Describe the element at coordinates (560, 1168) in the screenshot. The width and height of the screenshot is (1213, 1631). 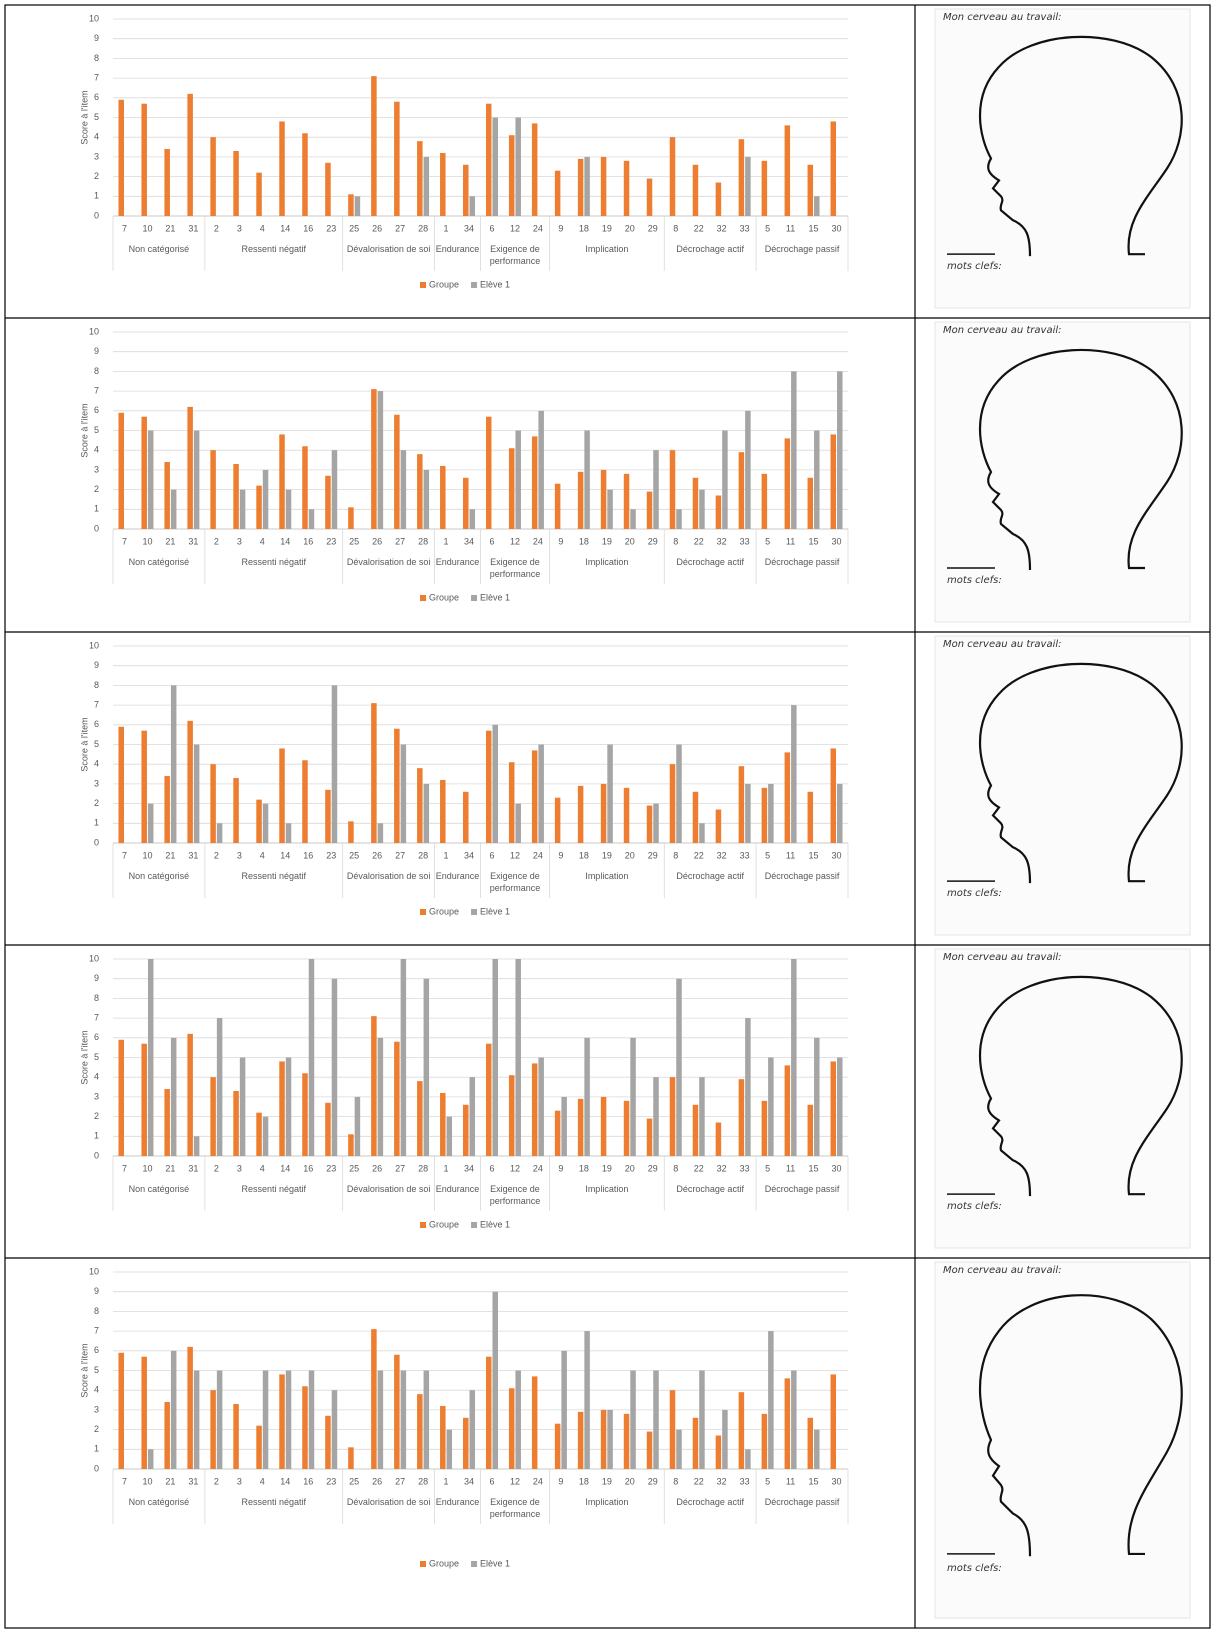
I see `x-tick-label: 9` at that location.